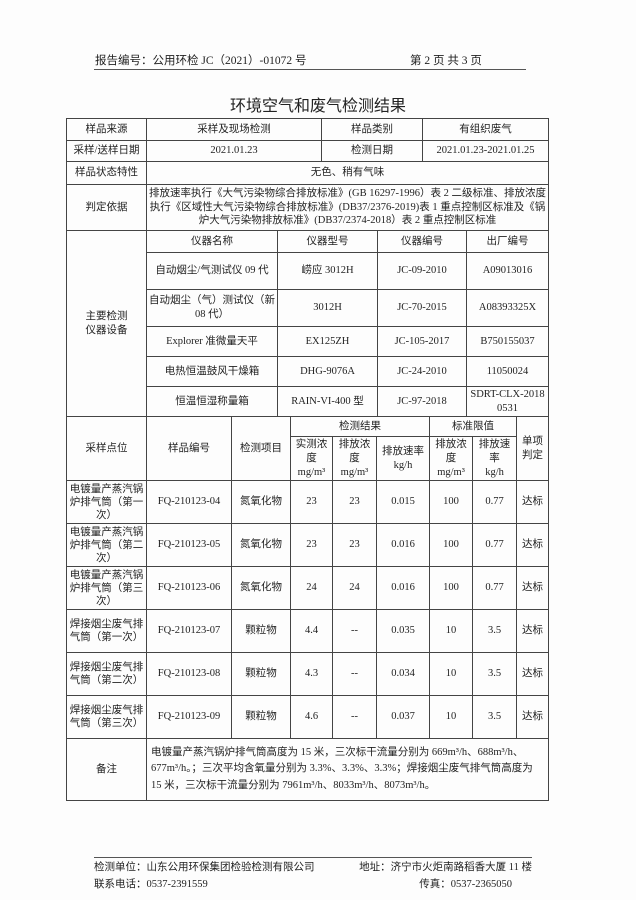 This screenshot has width=636, height=900. I want to click on cell: 焊接烟尘废气排气筒（第三次）, so click(106, 717).